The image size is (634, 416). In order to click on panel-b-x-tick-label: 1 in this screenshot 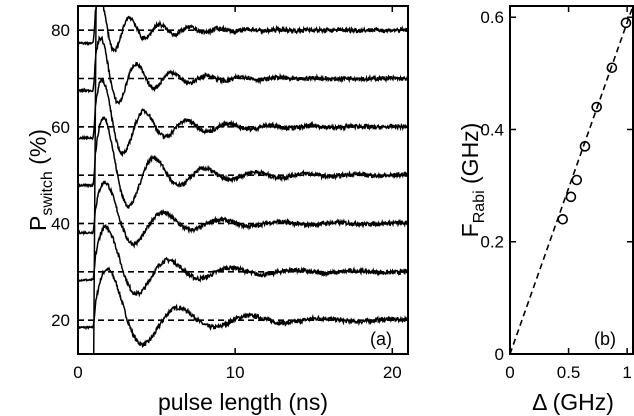, I will do `click(626, 372)`.